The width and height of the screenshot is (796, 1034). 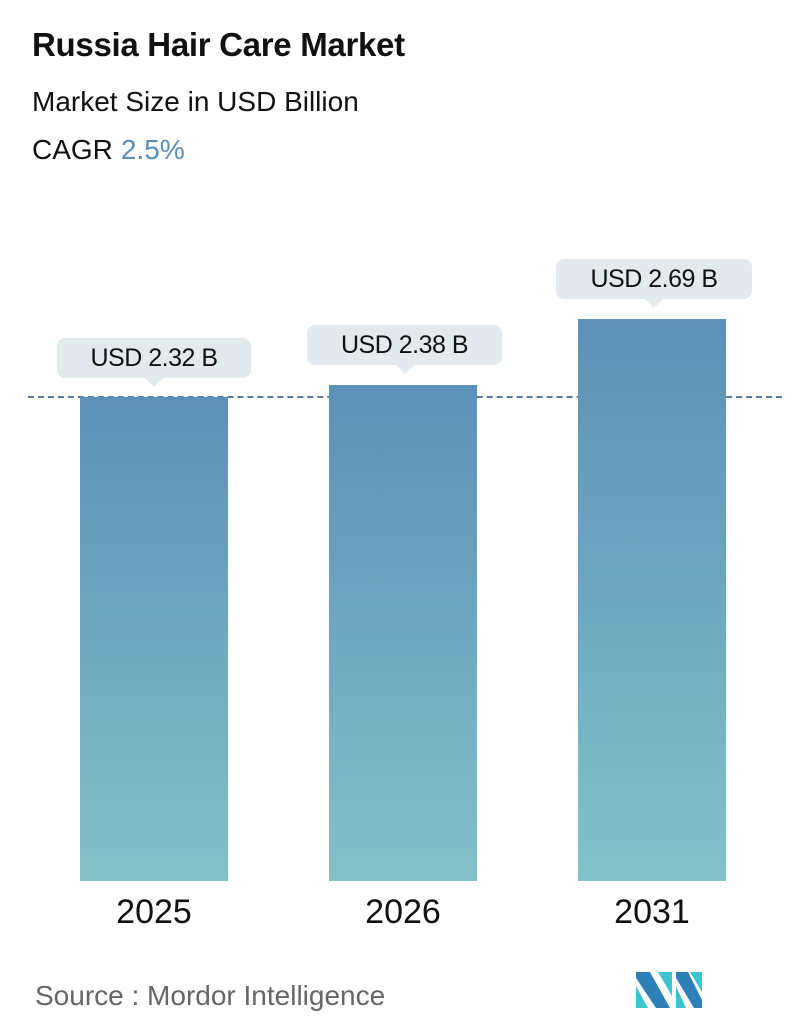 What do you see at coordinates (669, 990) in the screenshot?
I see `mordor-intelligence-logo-icon` at bounding box center [669, 990].